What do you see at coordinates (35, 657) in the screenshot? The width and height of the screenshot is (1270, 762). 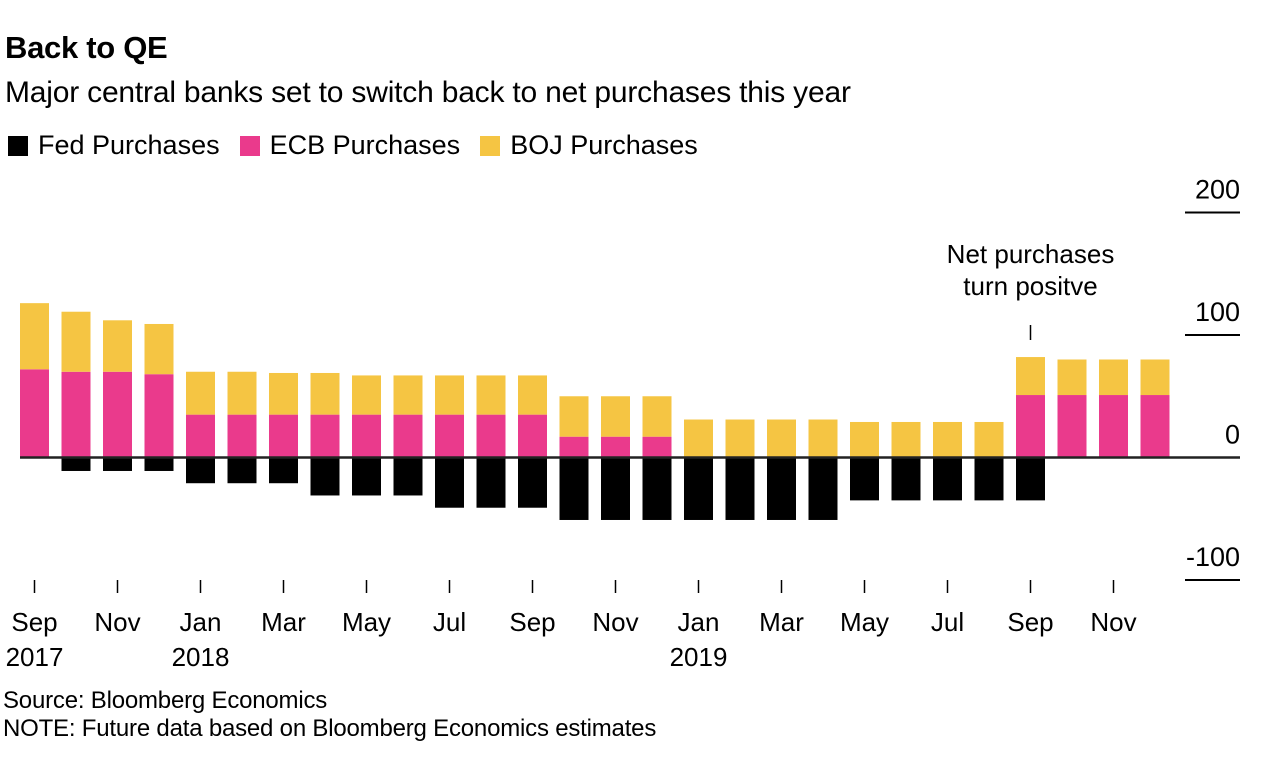 I see `x-tick-year-label: 2017` at bounding box center [35, 657].